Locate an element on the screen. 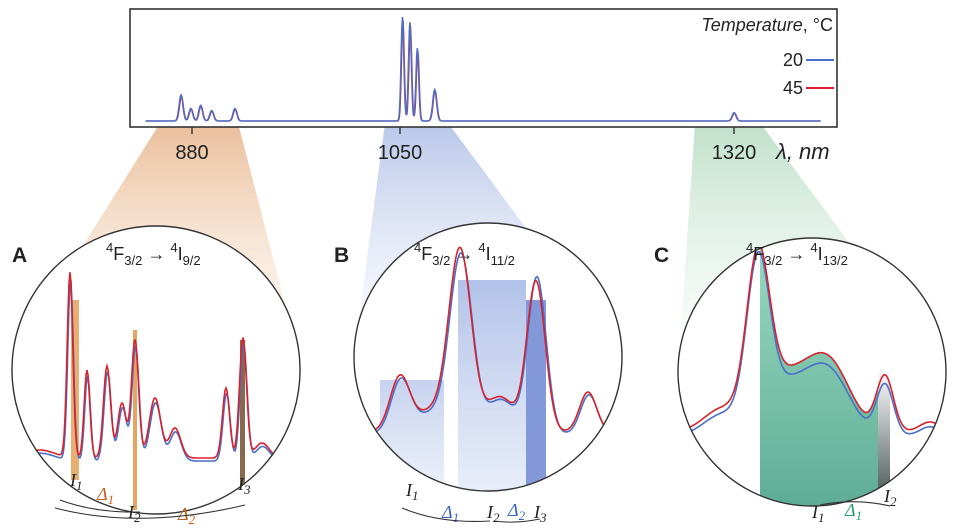  panel-a-bracket-d1 is located at coordinates (100, 506).